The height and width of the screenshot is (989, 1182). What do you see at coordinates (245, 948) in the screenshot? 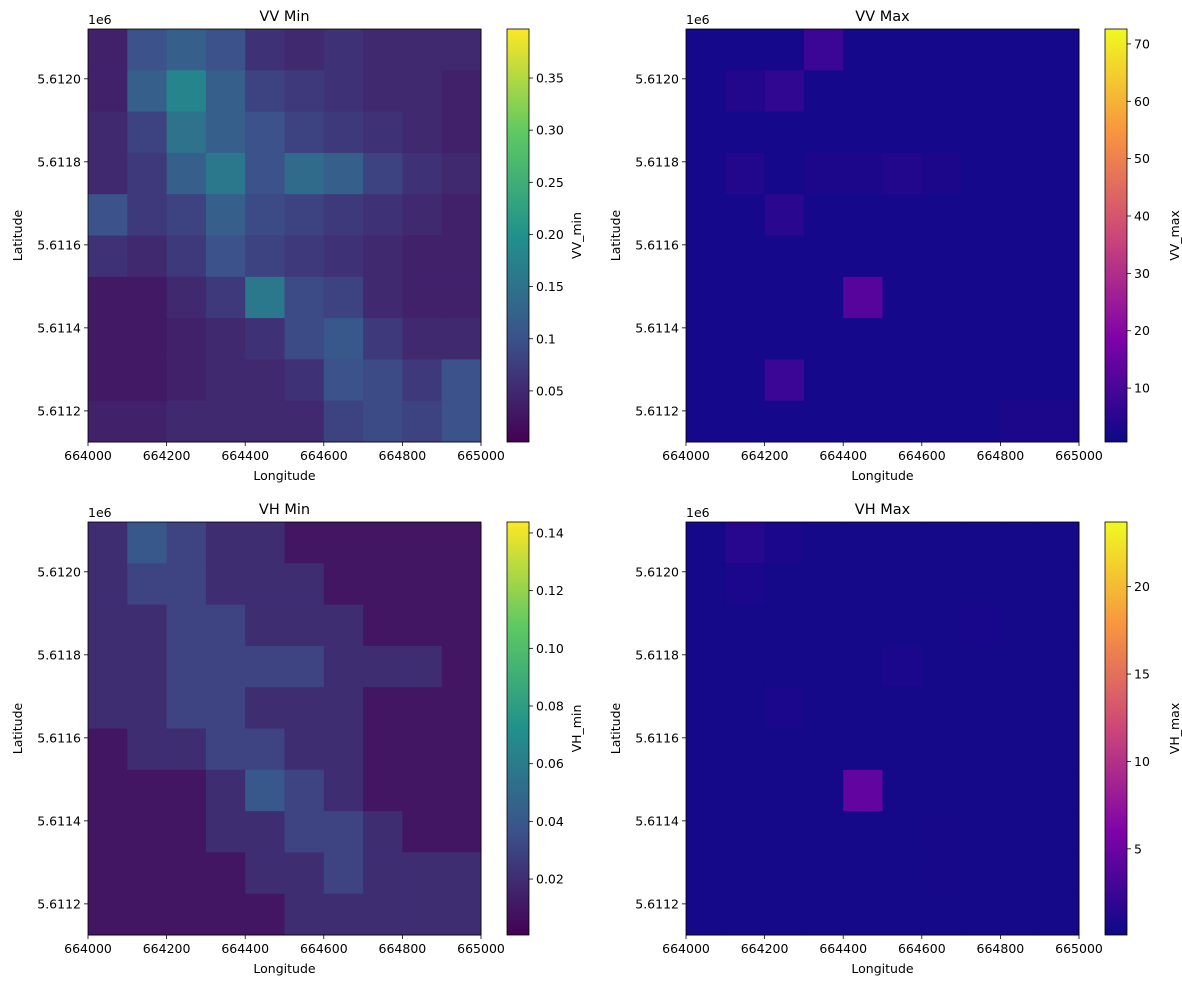
I see `x-tick-label: 664400` at bounding box center [245, 948].